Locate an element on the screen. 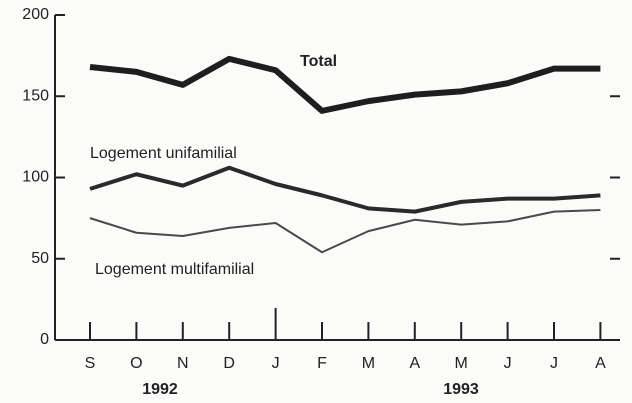 The image size is (632, 403). year-label: 1992 is located at coordinates (160, 389).